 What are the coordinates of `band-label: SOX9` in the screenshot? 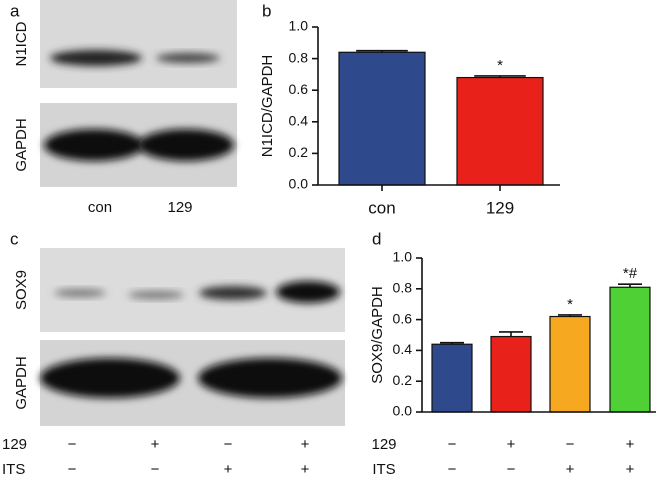 It's located at (21, 290).